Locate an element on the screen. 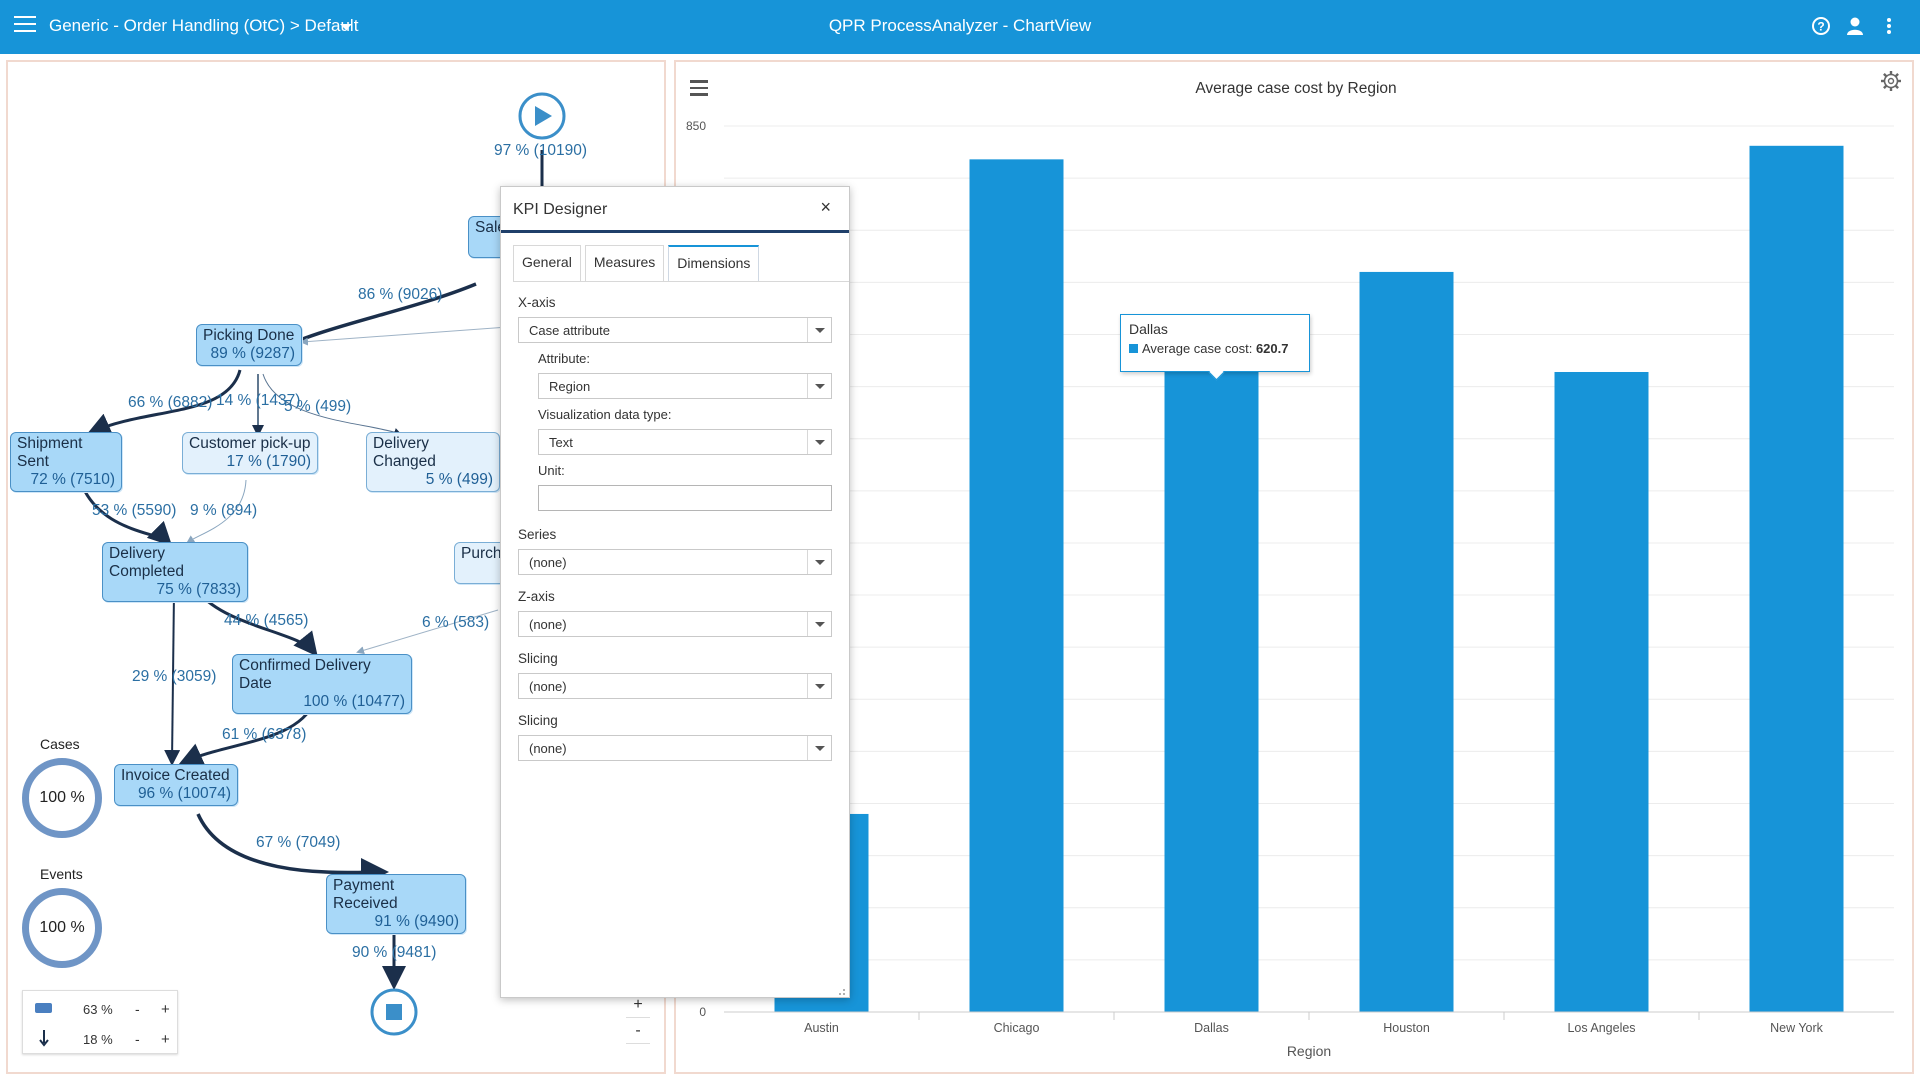 This screenshot has width=1920, height=1080. edge-picking-changed is located at coordinates (332, 404).